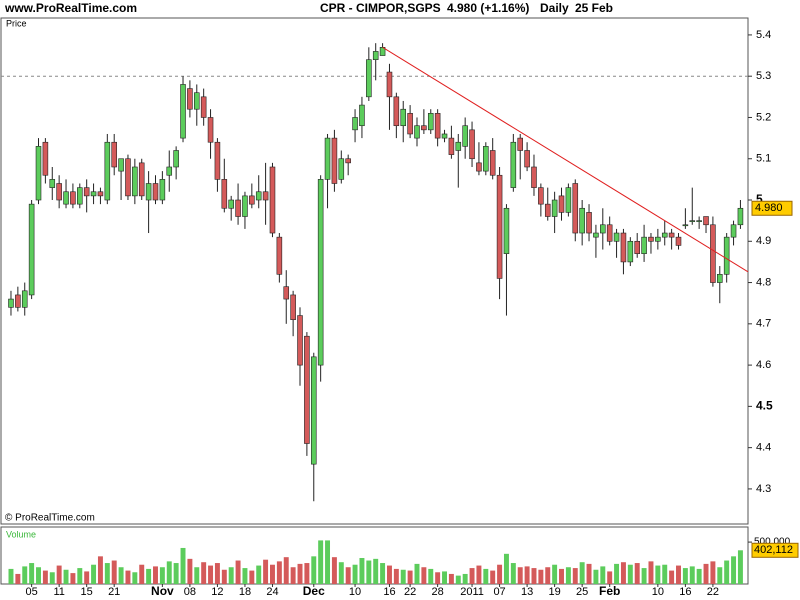 The image size is (800, 600). Describe the element at coordinates (58, 592) in the screenshot. I see `x-tick-label: 11` at that location.